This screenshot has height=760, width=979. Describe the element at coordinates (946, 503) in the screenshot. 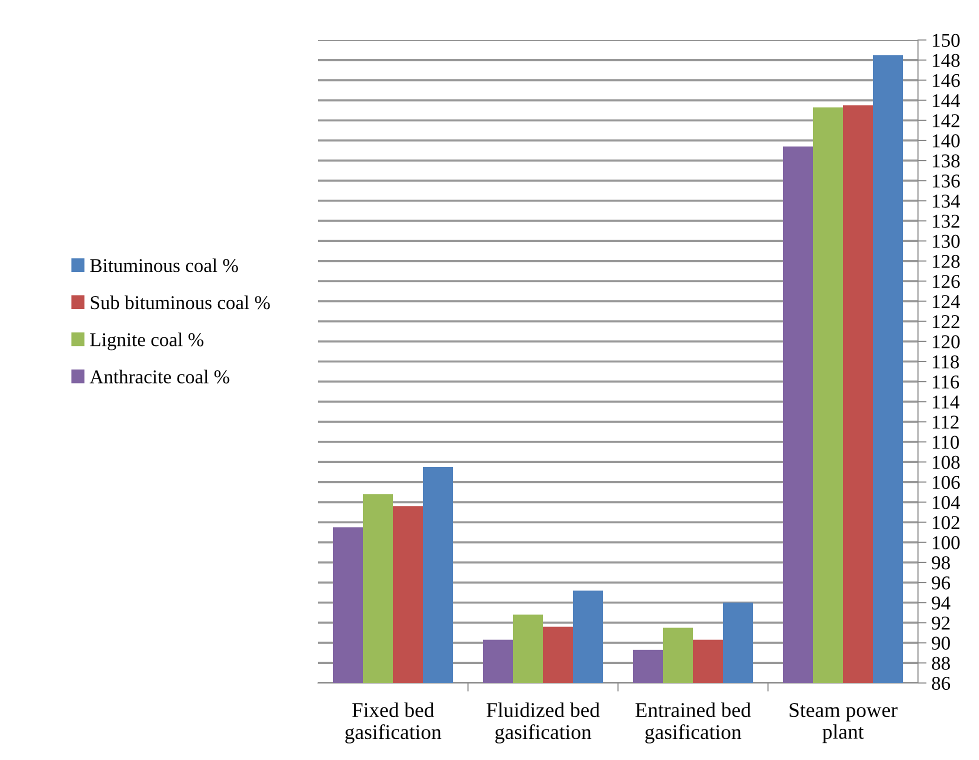

I see `y-tick-label: 104` at that location.